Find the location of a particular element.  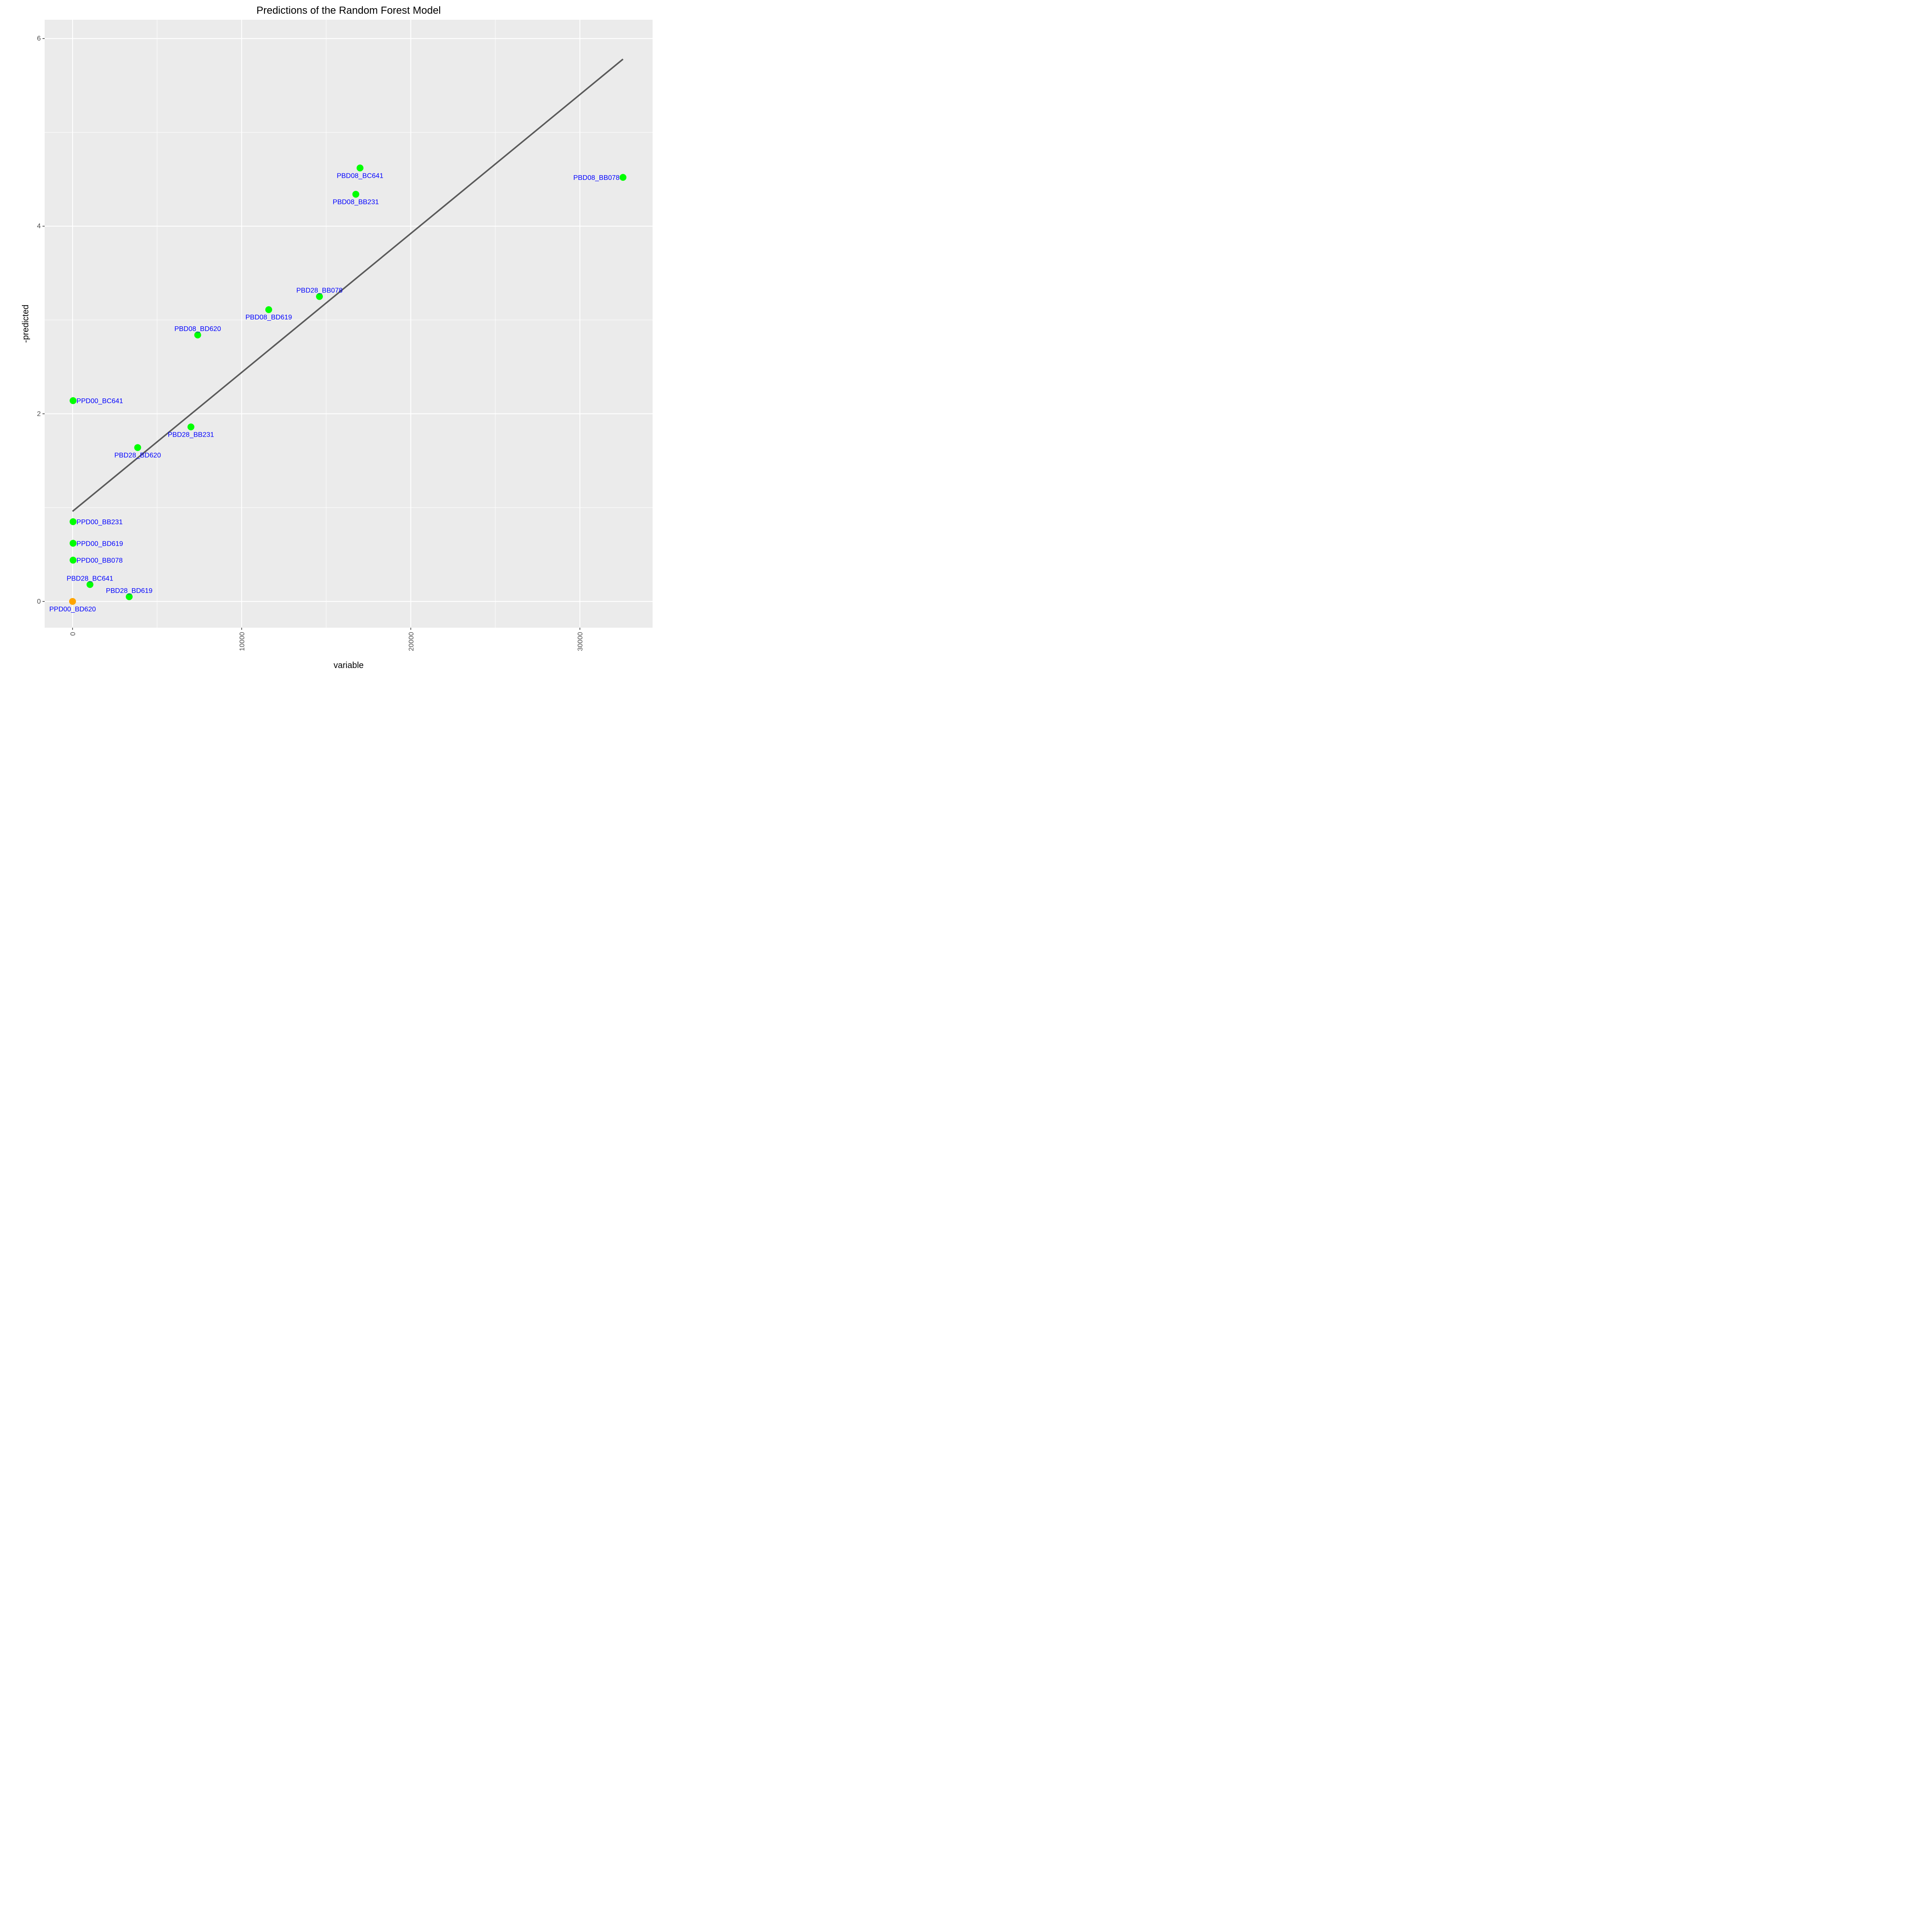

fit-line-group is located at coordinates (348, 285).